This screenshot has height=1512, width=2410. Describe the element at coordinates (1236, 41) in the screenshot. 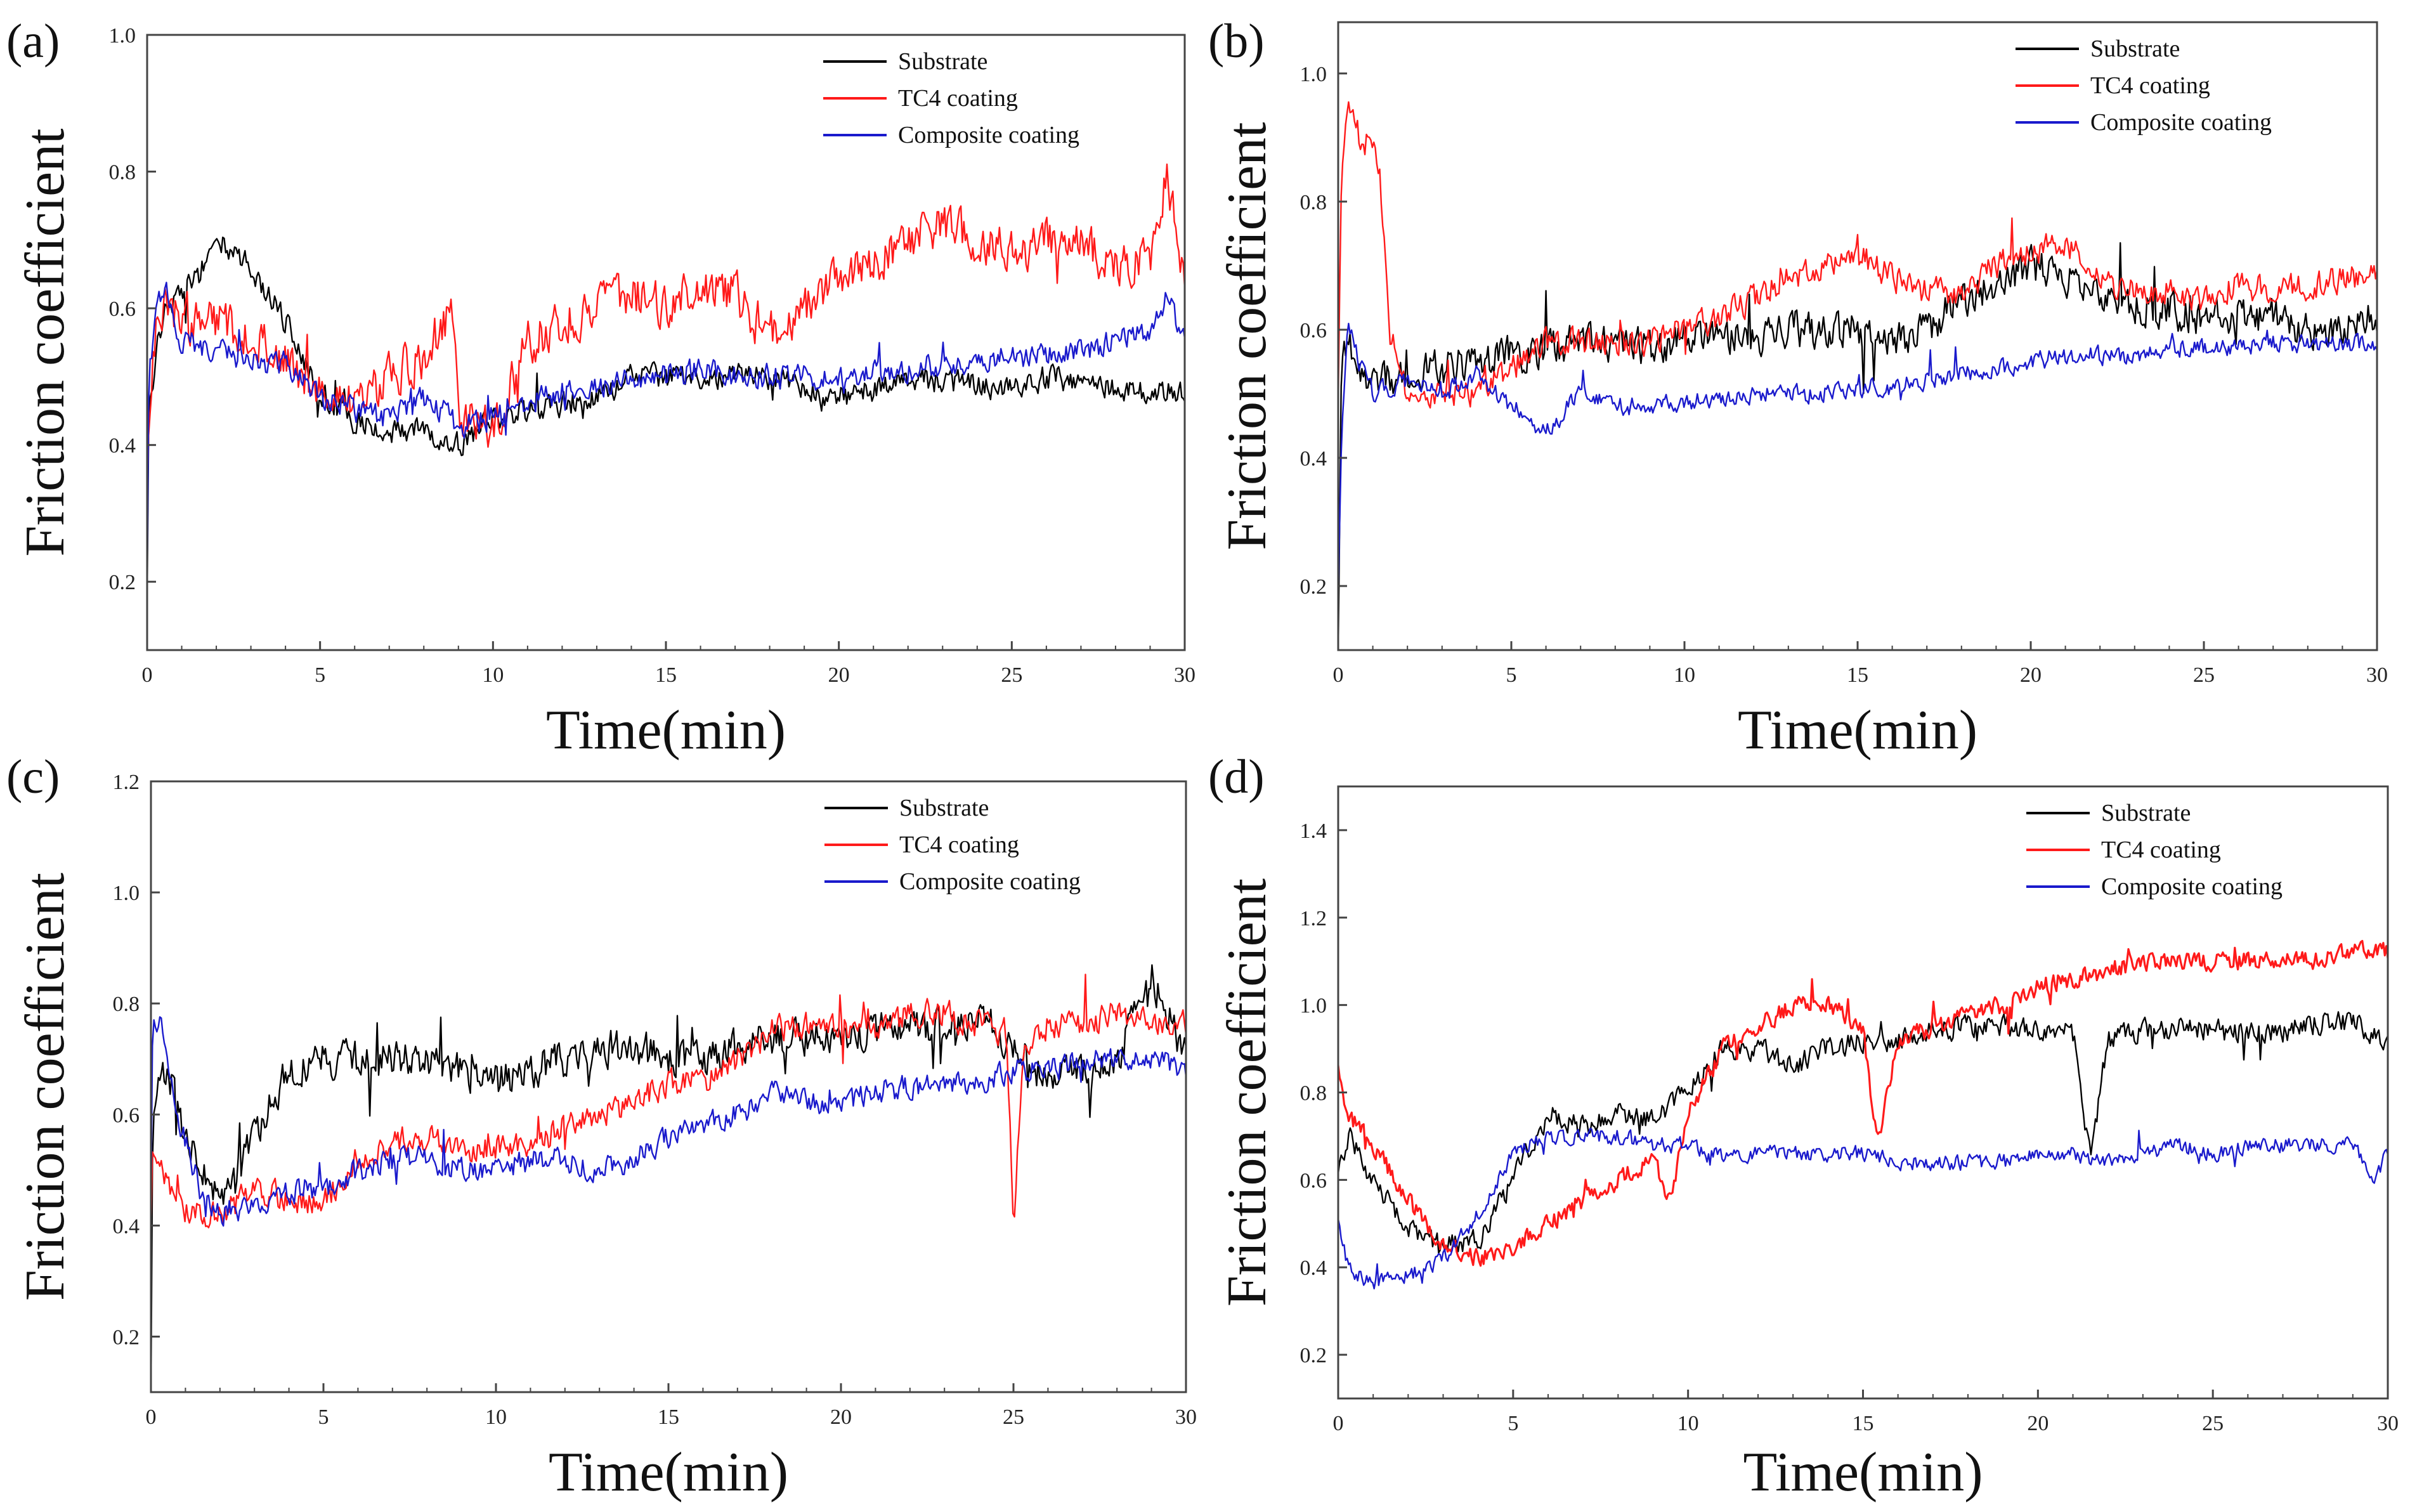

I see `panel-label: (b)` at that location.